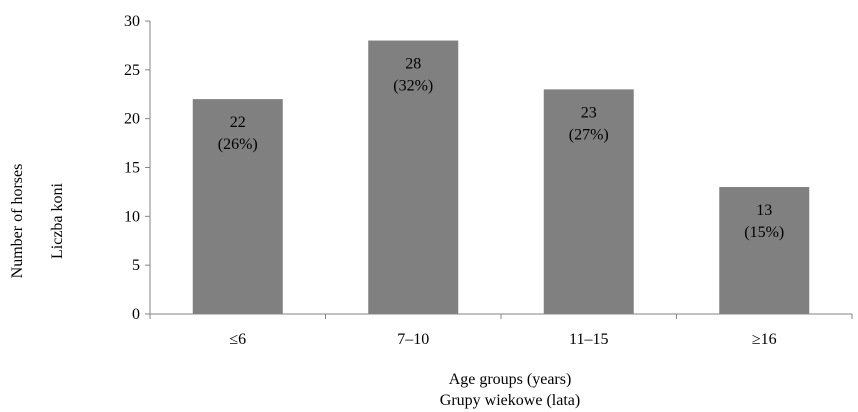 The height and width of the screenshot is (412, 858). Describe the element at coordinates (136, 265) in the screenshot. I see `y-tick-label: 5` at that location.